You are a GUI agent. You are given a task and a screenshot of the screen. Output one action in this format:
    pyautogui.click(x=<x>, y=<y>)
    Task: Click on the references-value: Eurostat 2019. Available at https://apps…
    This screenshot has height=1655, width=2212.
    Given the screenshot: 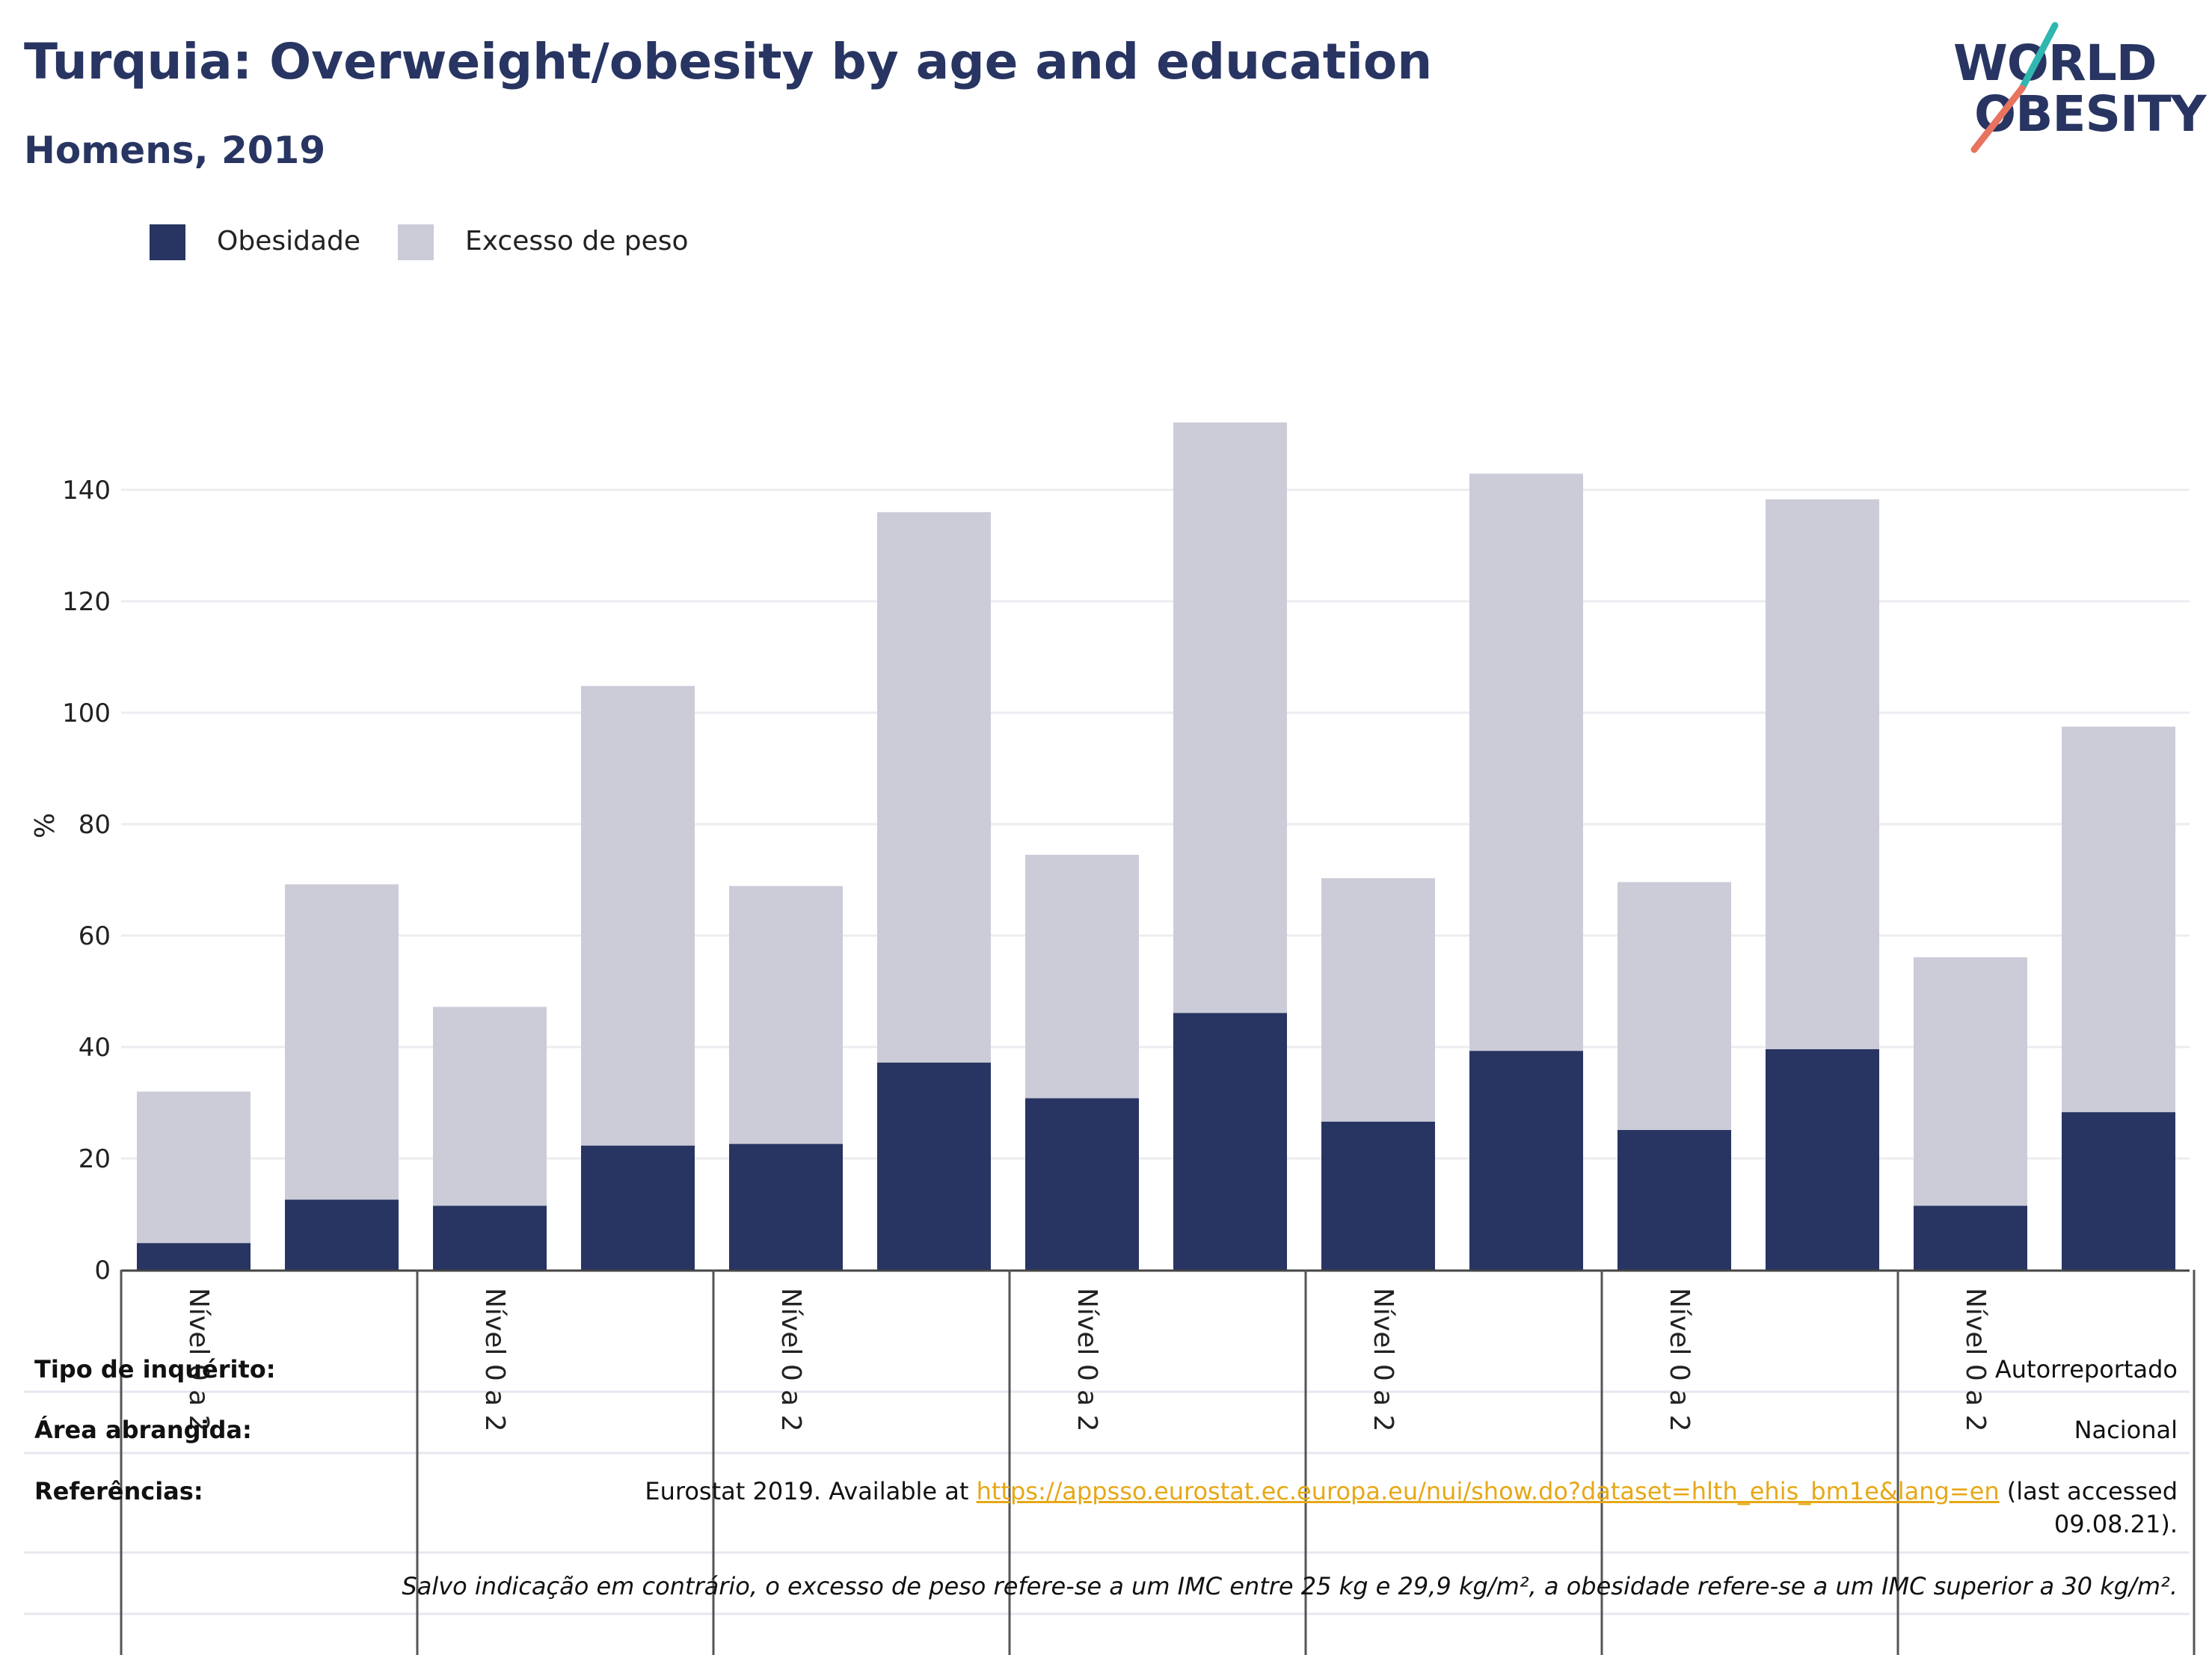 What is the action you would take?
    pyautogui.click(x=1411, y=1491)
    